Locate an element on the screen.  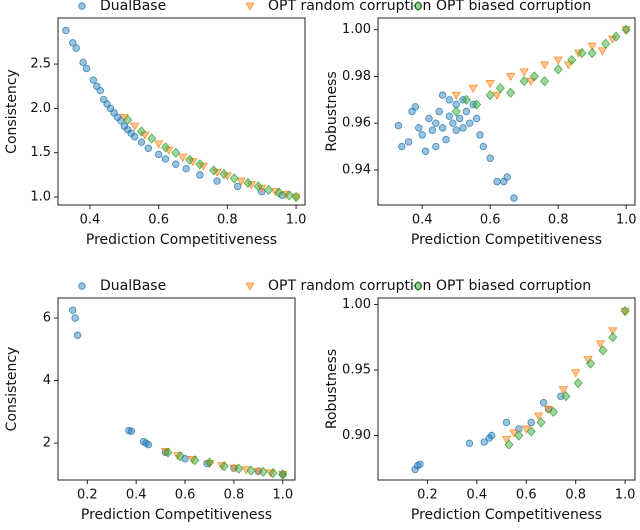
x-tick-label: 0.8 is located at coordinates (558, 220).